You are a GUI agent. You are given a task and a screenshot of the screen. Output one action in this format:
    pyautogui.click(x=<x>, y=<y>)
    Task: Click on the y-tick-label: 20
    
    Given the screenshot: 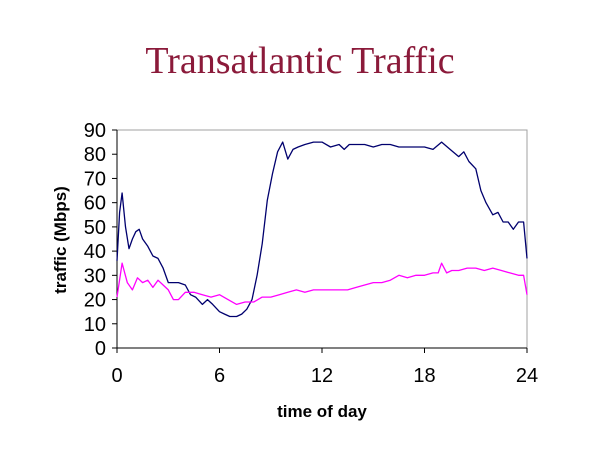 What is the action you would take?
    pyautogui.click(x=95, y=301)
    